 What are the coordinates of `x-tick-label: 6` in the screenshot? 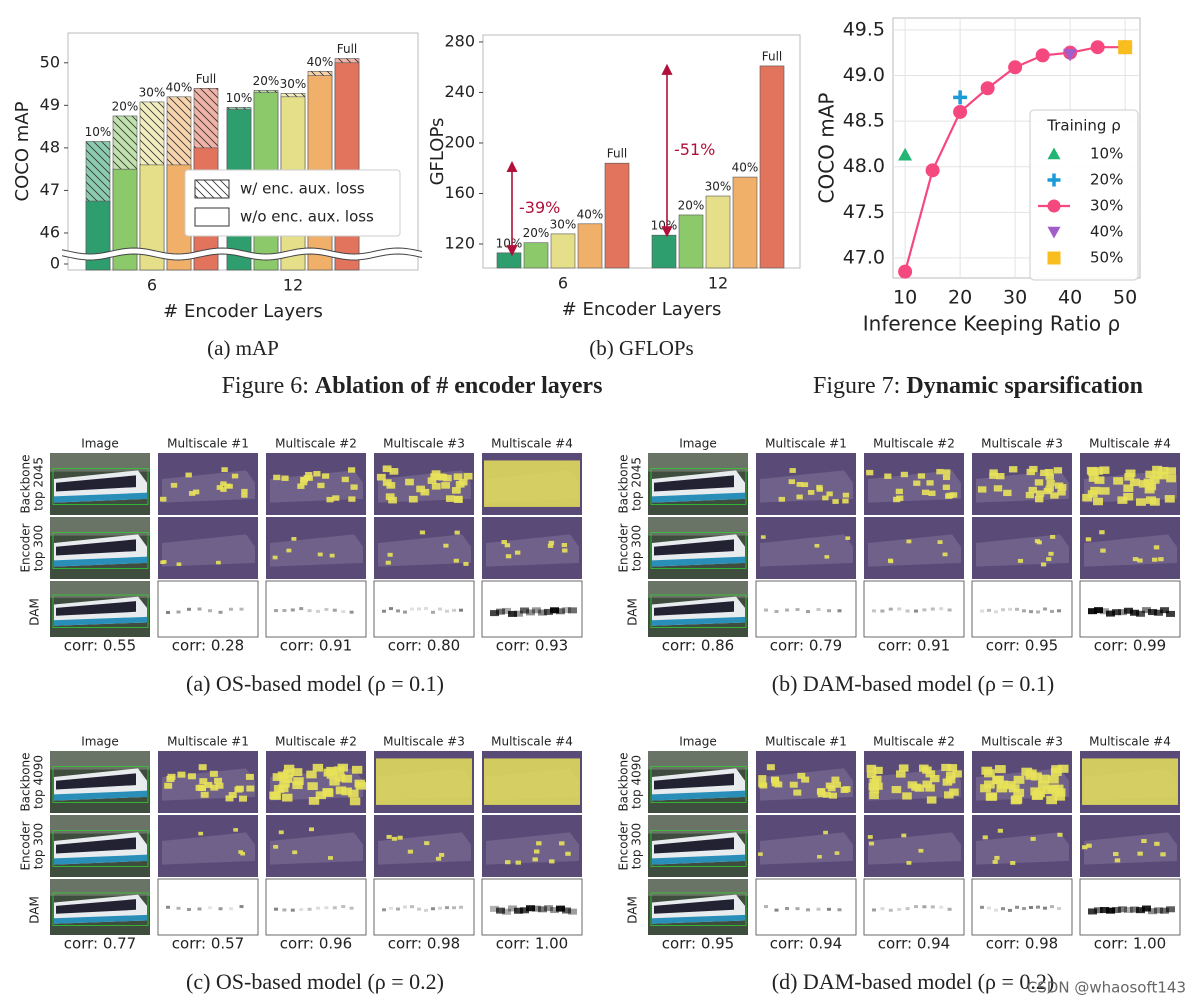 It's located at (152, 285).